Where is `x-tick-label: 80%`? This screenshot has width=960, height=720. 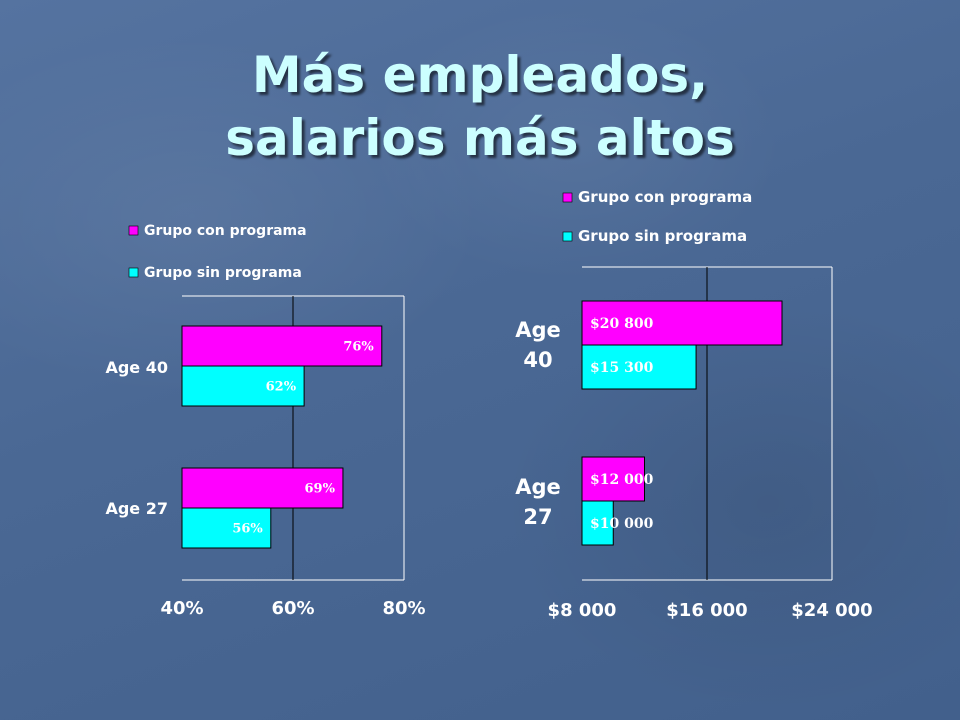
x-tick-label: 80% is located at coordinates (403, 608).